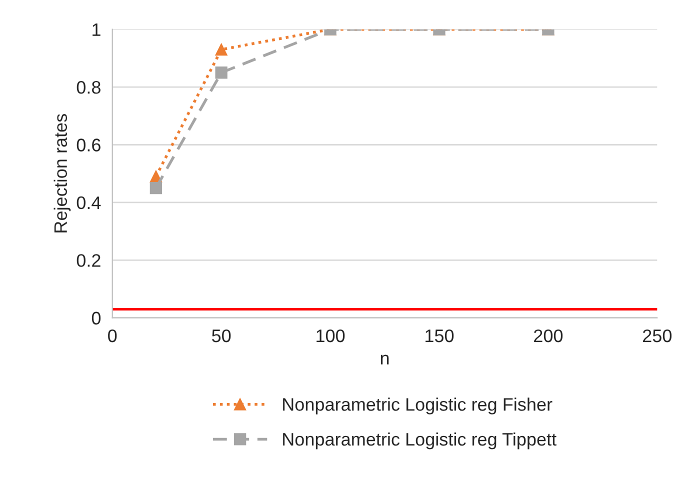 The height and width of the screenshot is (489, 681). I want to click on legend-label: Nonparametric Logistic reg Fisher, so click(417, 406).